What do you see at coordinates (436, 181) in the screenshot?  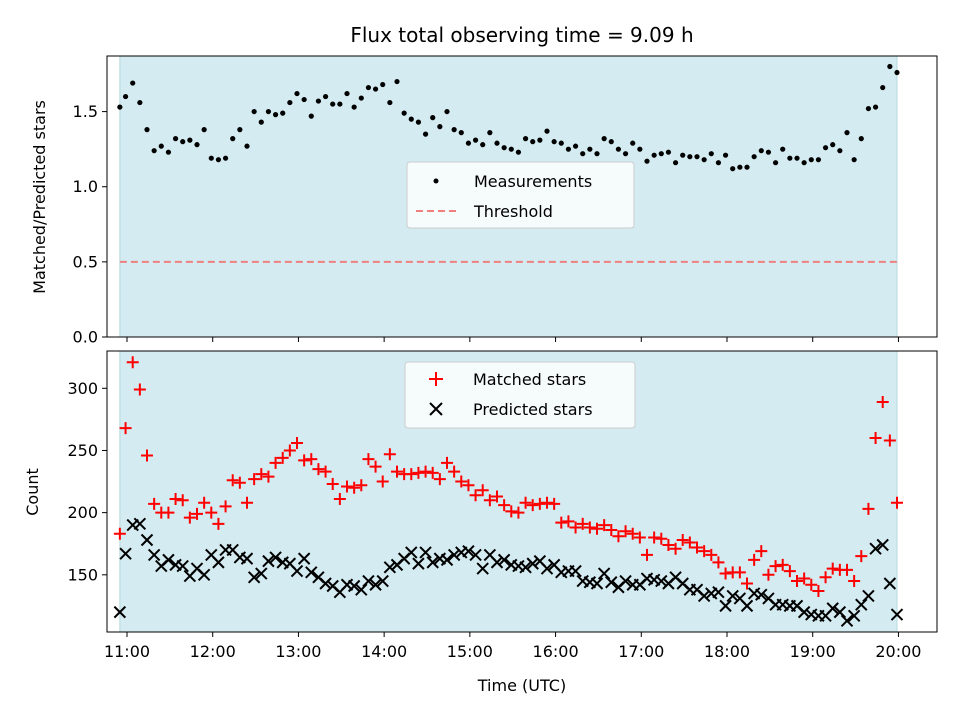 I see `legend-measurements-marker` at bounding box center [436, 181].